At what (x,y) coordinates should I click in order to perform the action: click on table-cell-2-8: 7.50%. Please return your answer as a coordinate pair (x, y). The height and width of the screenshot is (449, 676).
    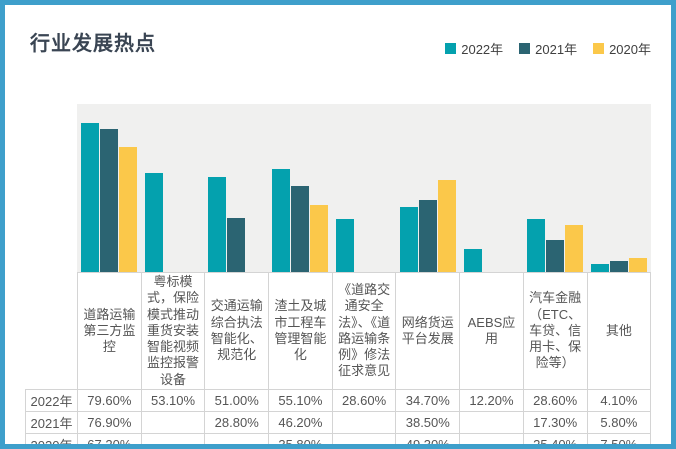
    Looking at the image, I should click on (619, 438).